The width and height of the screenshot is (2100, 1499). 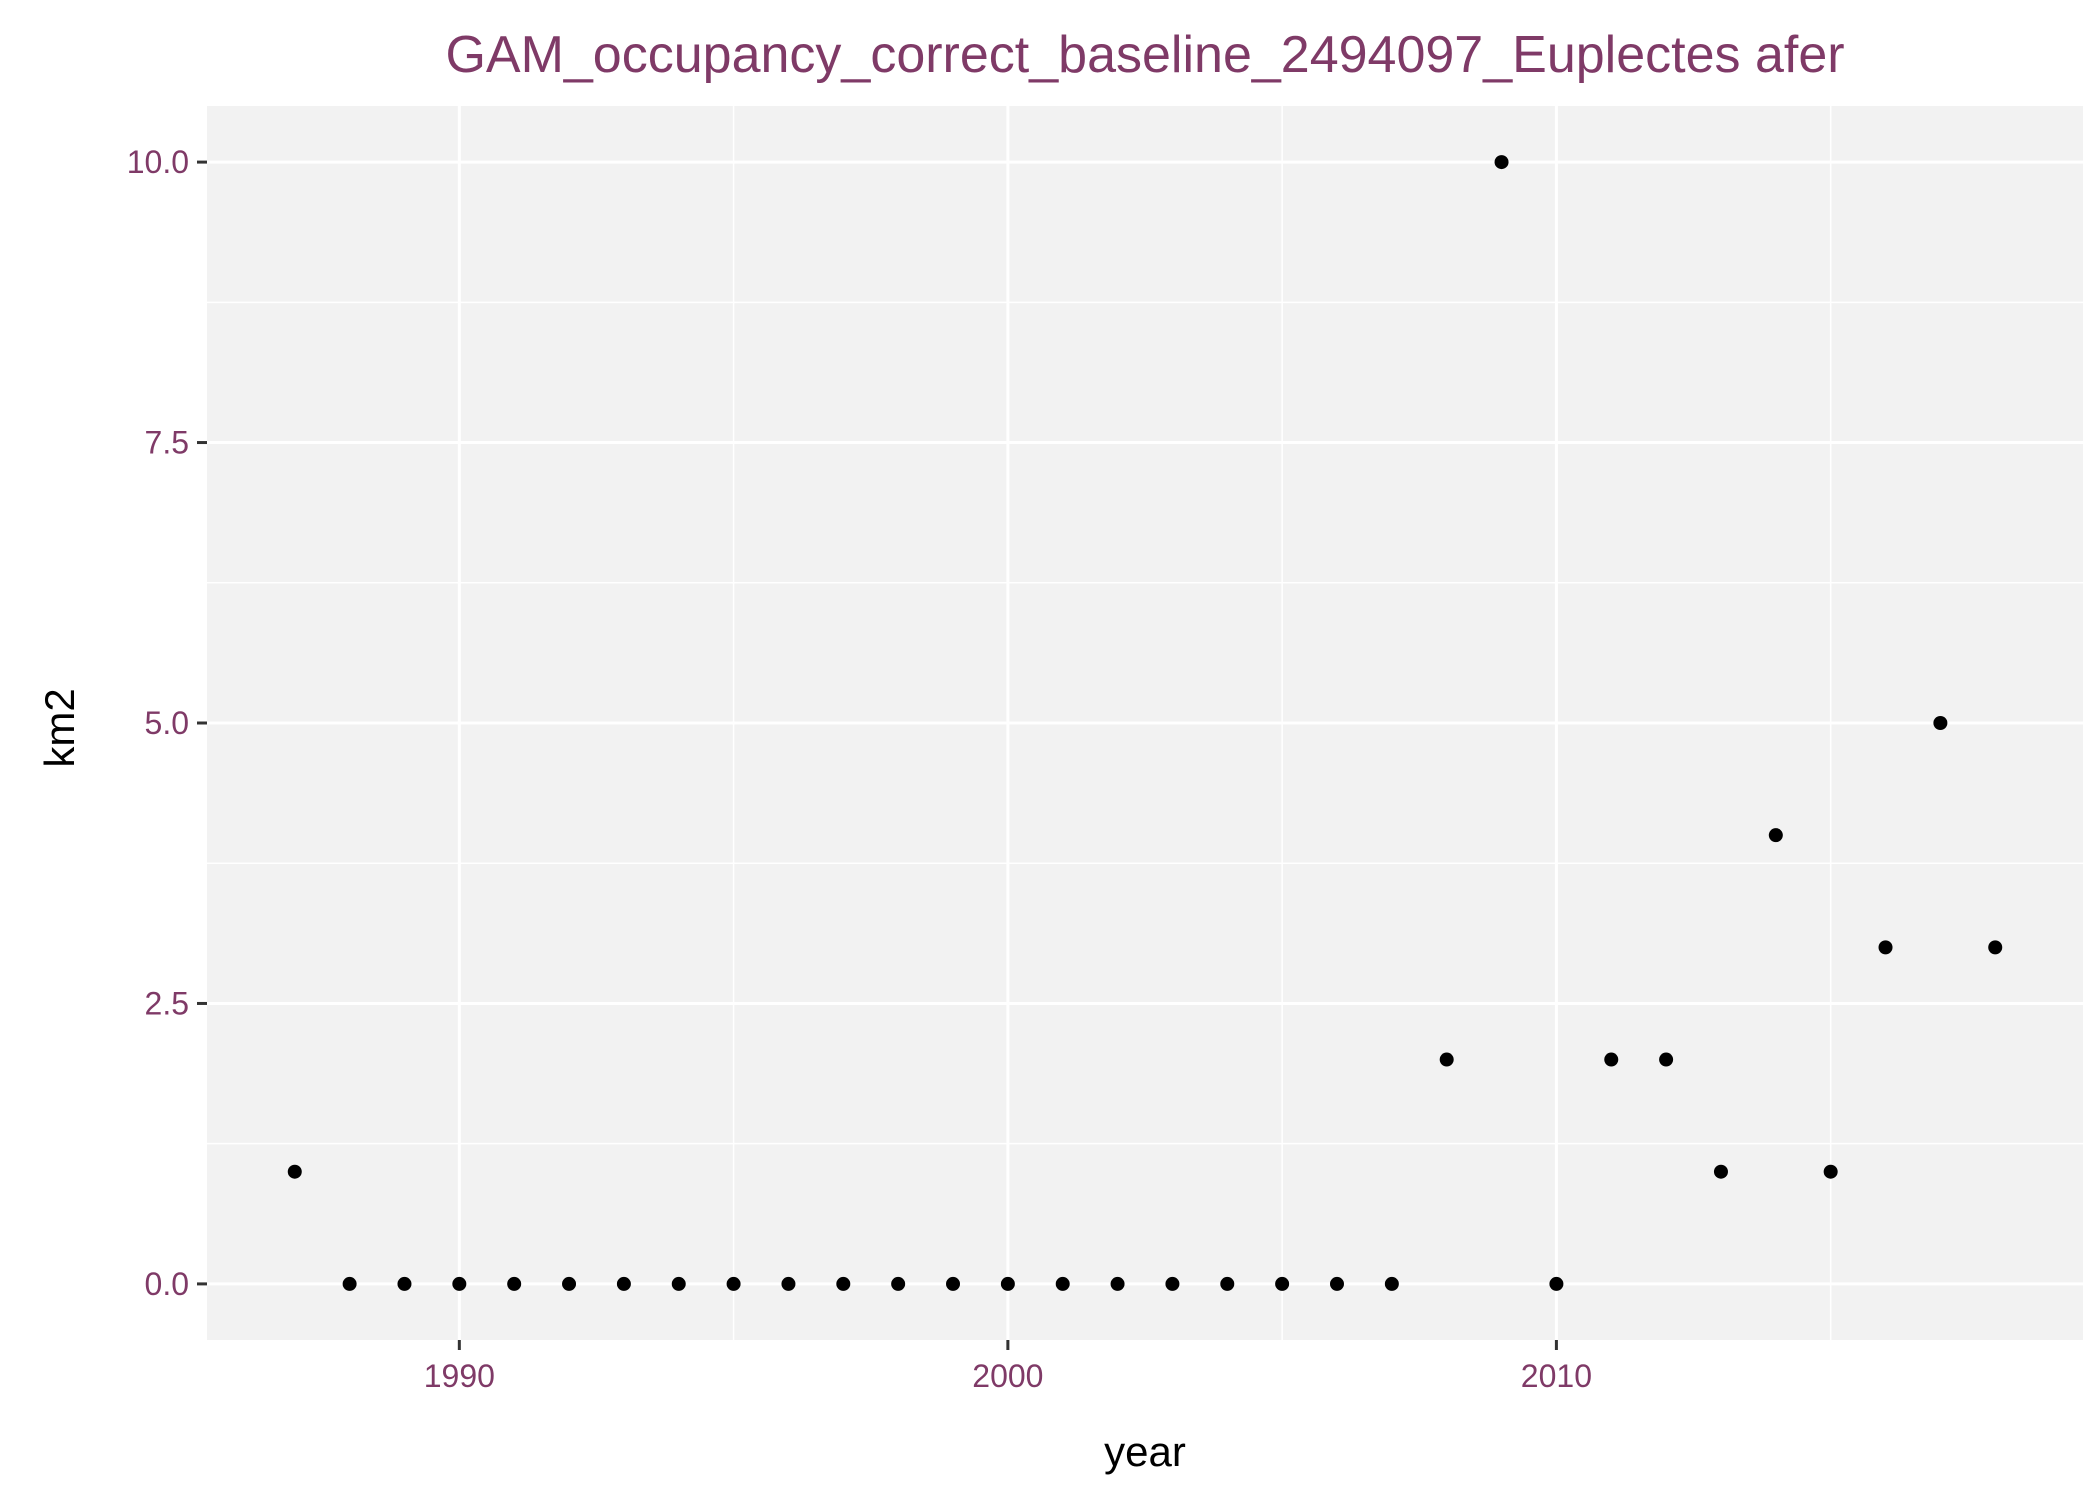 What do you see at coordinates (158, 162) in the screenshot?
I see `y-tick-label: 10.0` at bounding box center [158, 162].